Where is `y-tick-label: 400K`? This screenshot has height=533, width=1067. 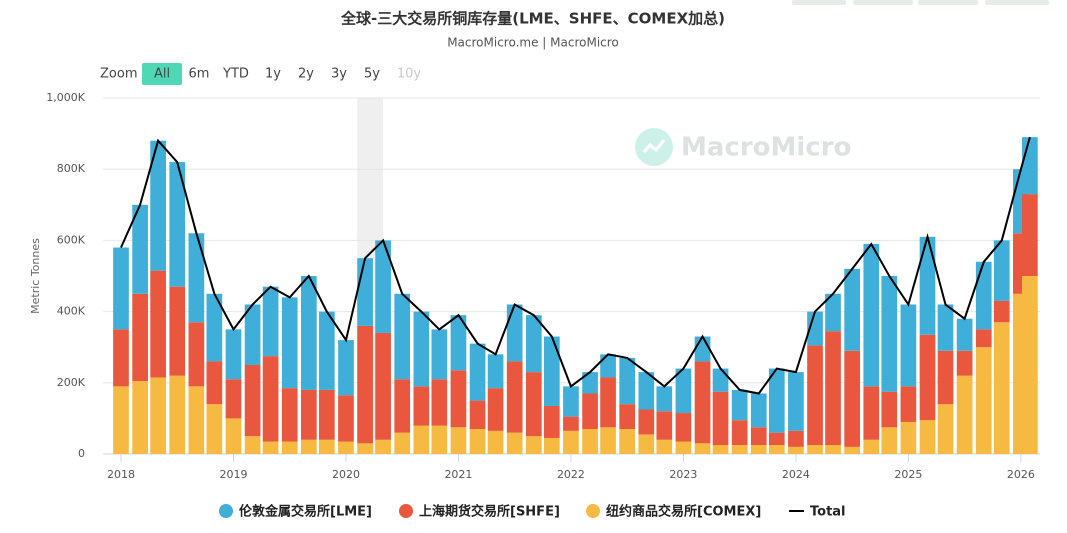
y-tick-label: 400K is located at coordinates (71, 311).